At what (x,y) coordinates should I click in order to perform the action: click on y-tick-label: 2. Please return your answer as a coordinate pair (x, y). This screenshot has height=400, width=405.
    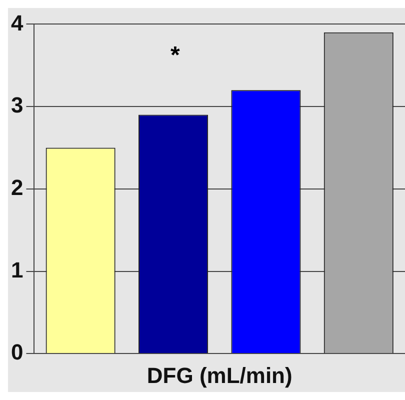
    Looking at the image, I should click on (17, 187).